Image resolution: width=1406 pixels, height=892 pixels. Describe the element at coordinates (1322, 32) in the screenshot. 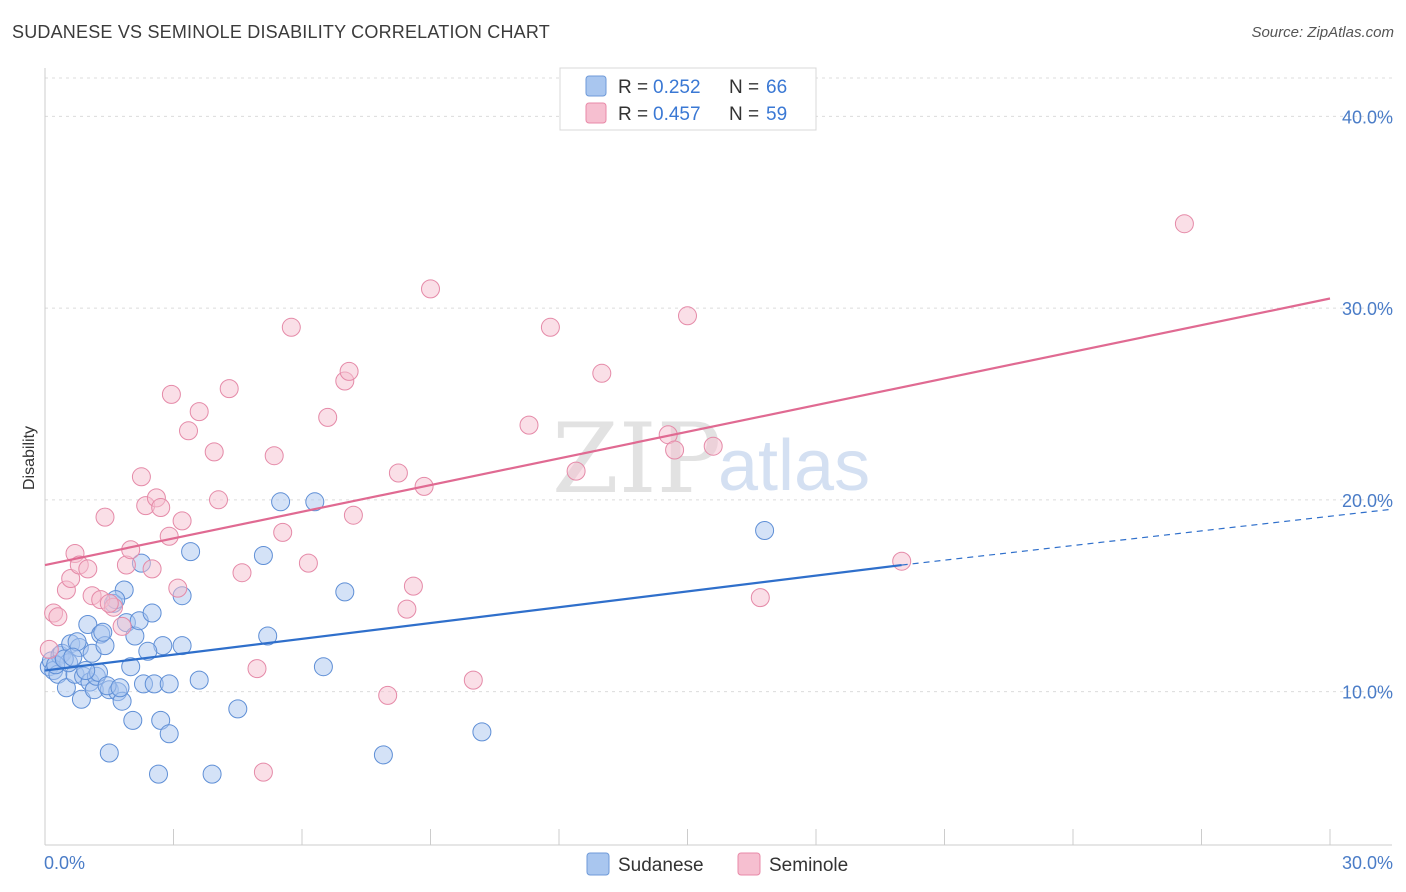

I see `source-credit: Source: ZipAtlas.com` at that location.